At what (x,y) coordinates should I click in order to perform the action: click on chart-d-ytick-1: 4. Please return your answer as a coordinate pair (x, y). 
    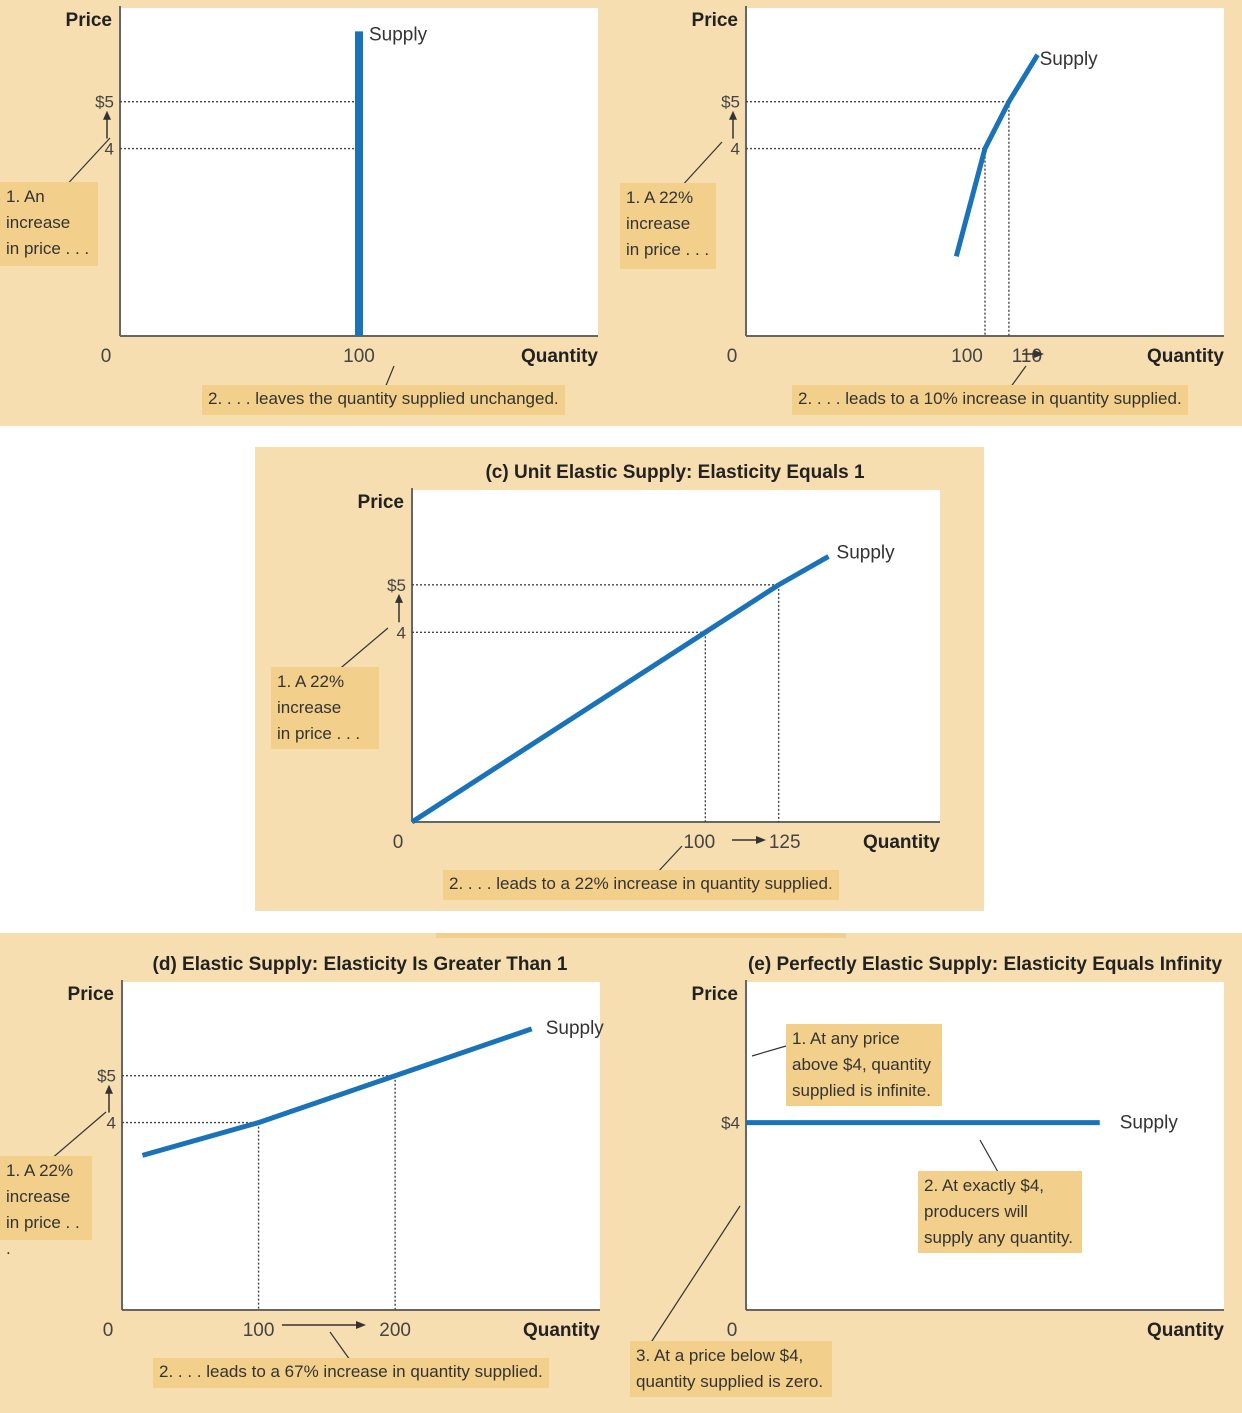
    Looking at the image, I should click on (111, 1123).